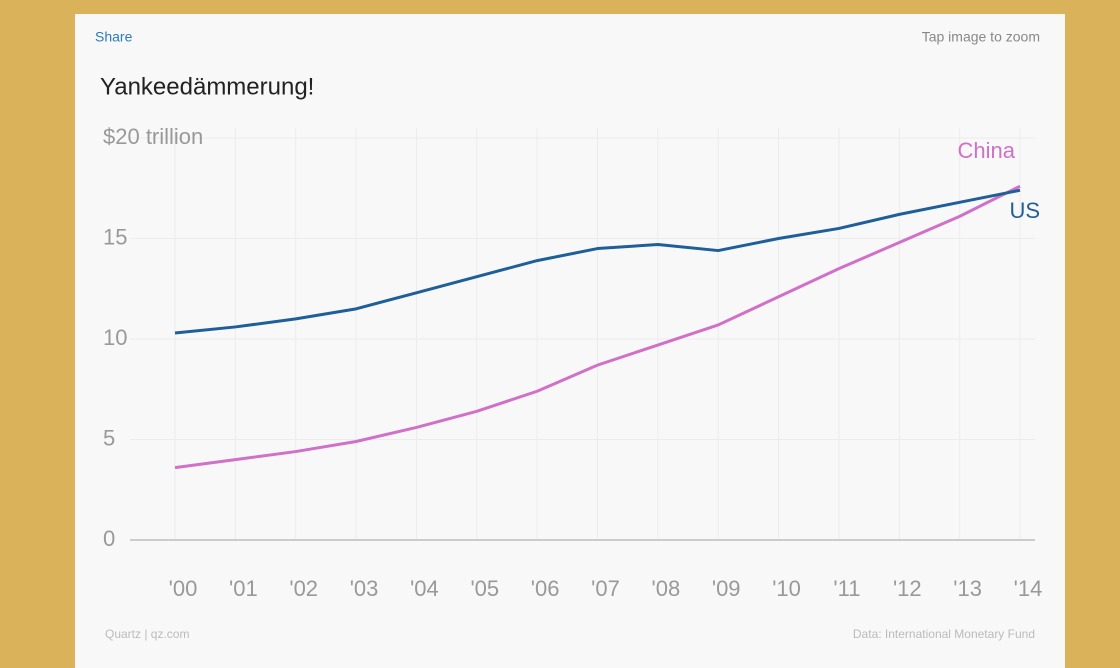  Describe the element at coordinates (364, 588) in the screenshot. I see `x-tick-label: '03` at that location.